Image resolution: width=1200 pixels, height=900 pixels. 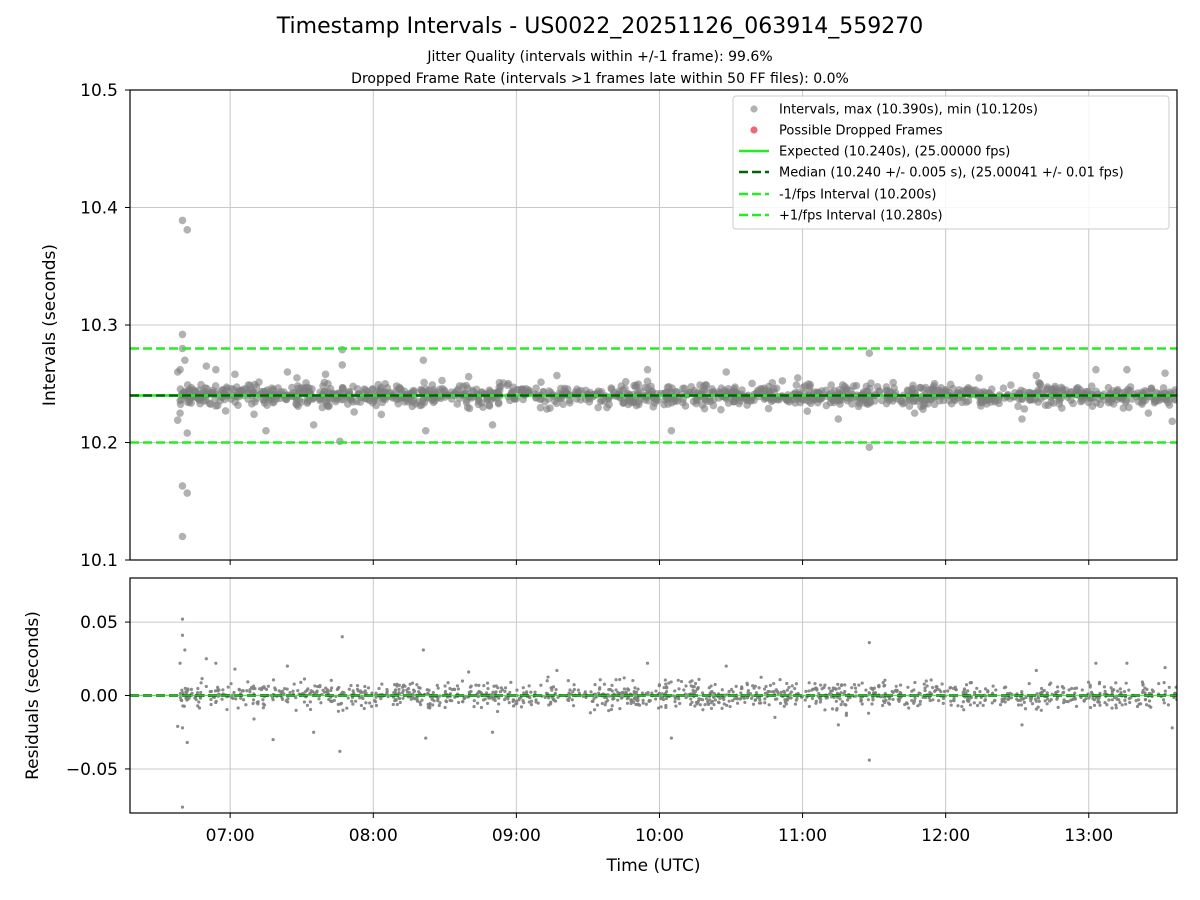 What do you see at coordinates (99, 444) in the screenshot?
I see `y-tick-label: 10.2` at bounding box center [99, 444].